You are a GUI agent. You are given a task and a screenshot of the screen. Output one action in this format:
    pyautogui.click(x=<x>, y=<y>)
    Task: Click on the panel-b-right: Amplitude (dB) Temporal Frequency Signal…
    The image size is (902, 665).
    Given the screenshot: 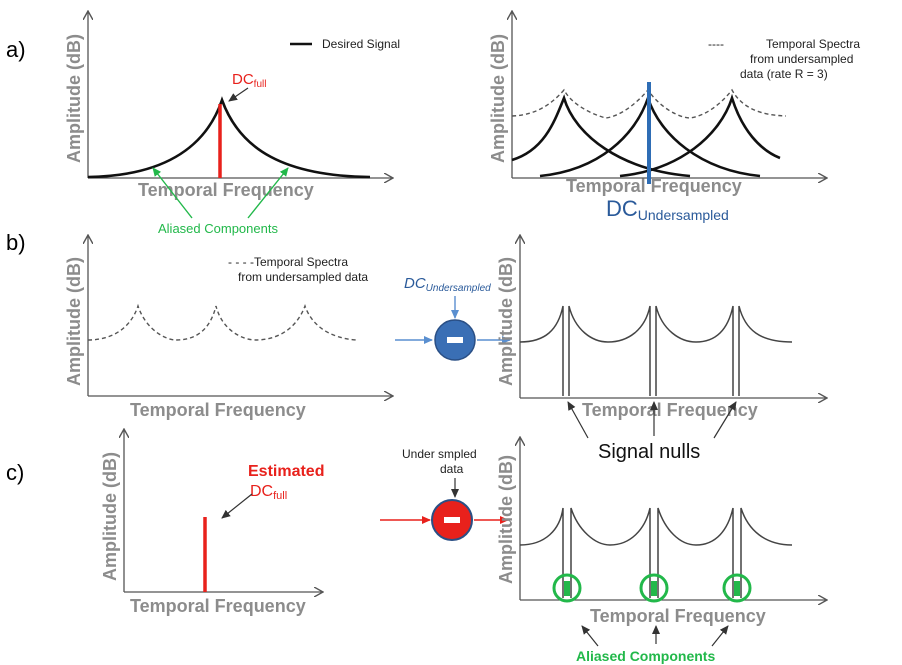 What is the action you would take?
    pyautogui.click(x=661, y=349)
    